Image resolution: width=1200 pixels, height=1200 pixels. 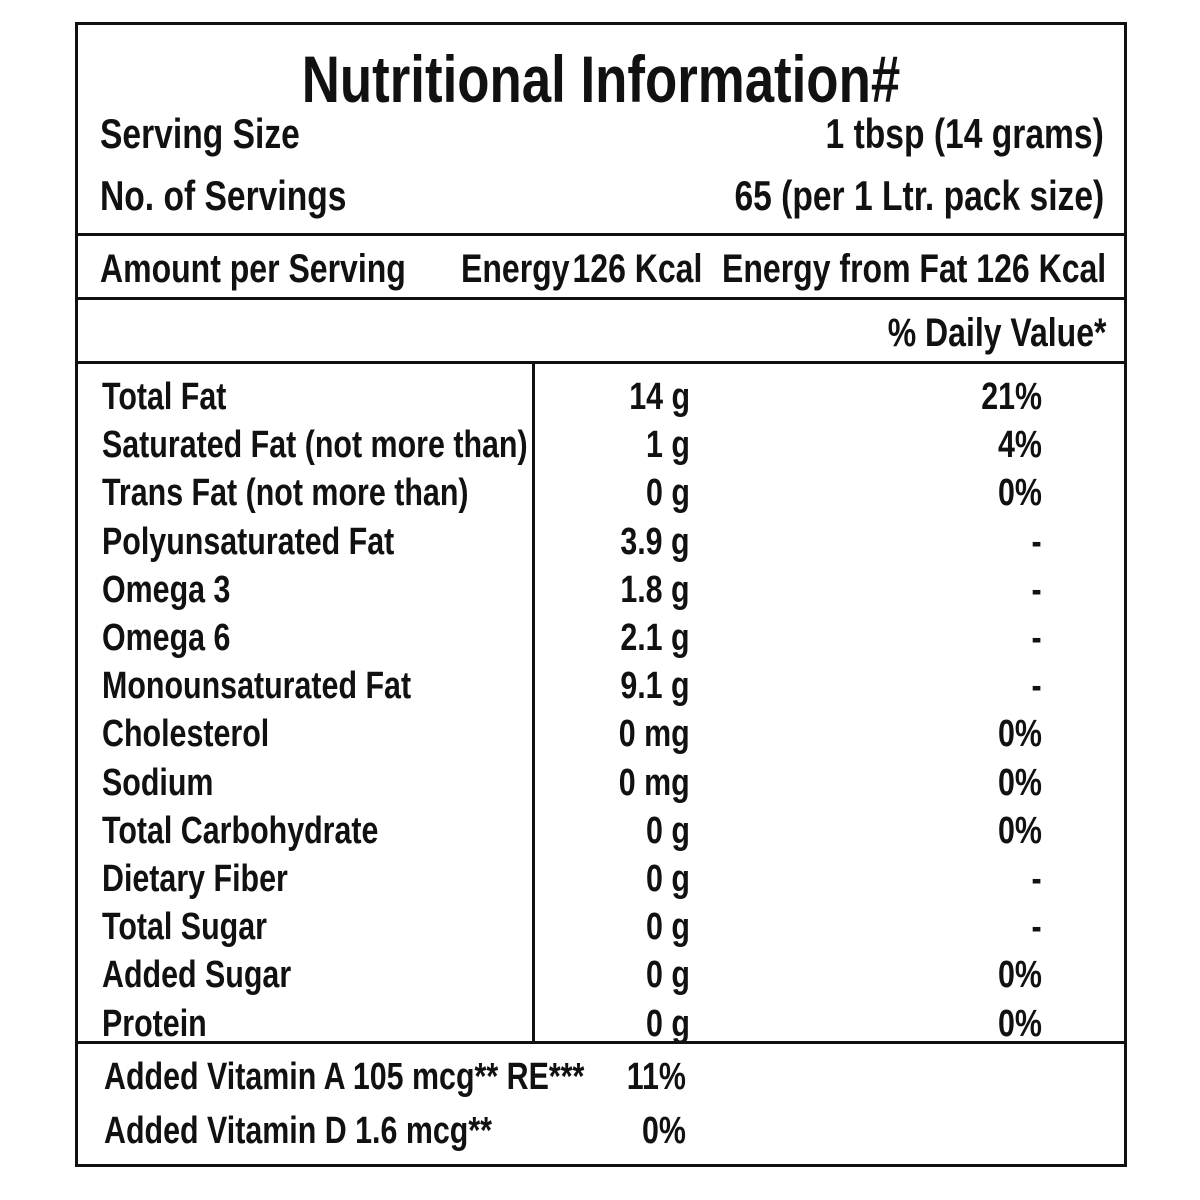 I want to click on nutrient-name: Sodium, so click(x=158, y=782).